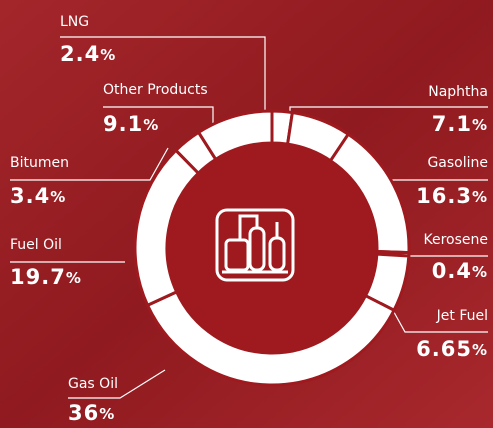 The width and height of the screenshot is (493, 428). Describe the element at coordinates (460, 124) in the screenshot. I see `value-label: 7.1%` at that location.